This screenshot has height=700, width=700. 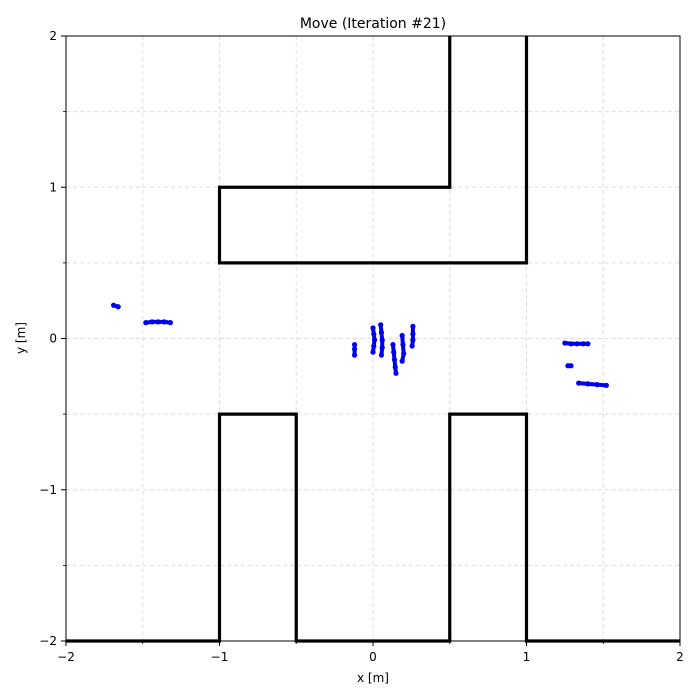 I want to click on x-tick-label: 2, so click(x=680, y=657).